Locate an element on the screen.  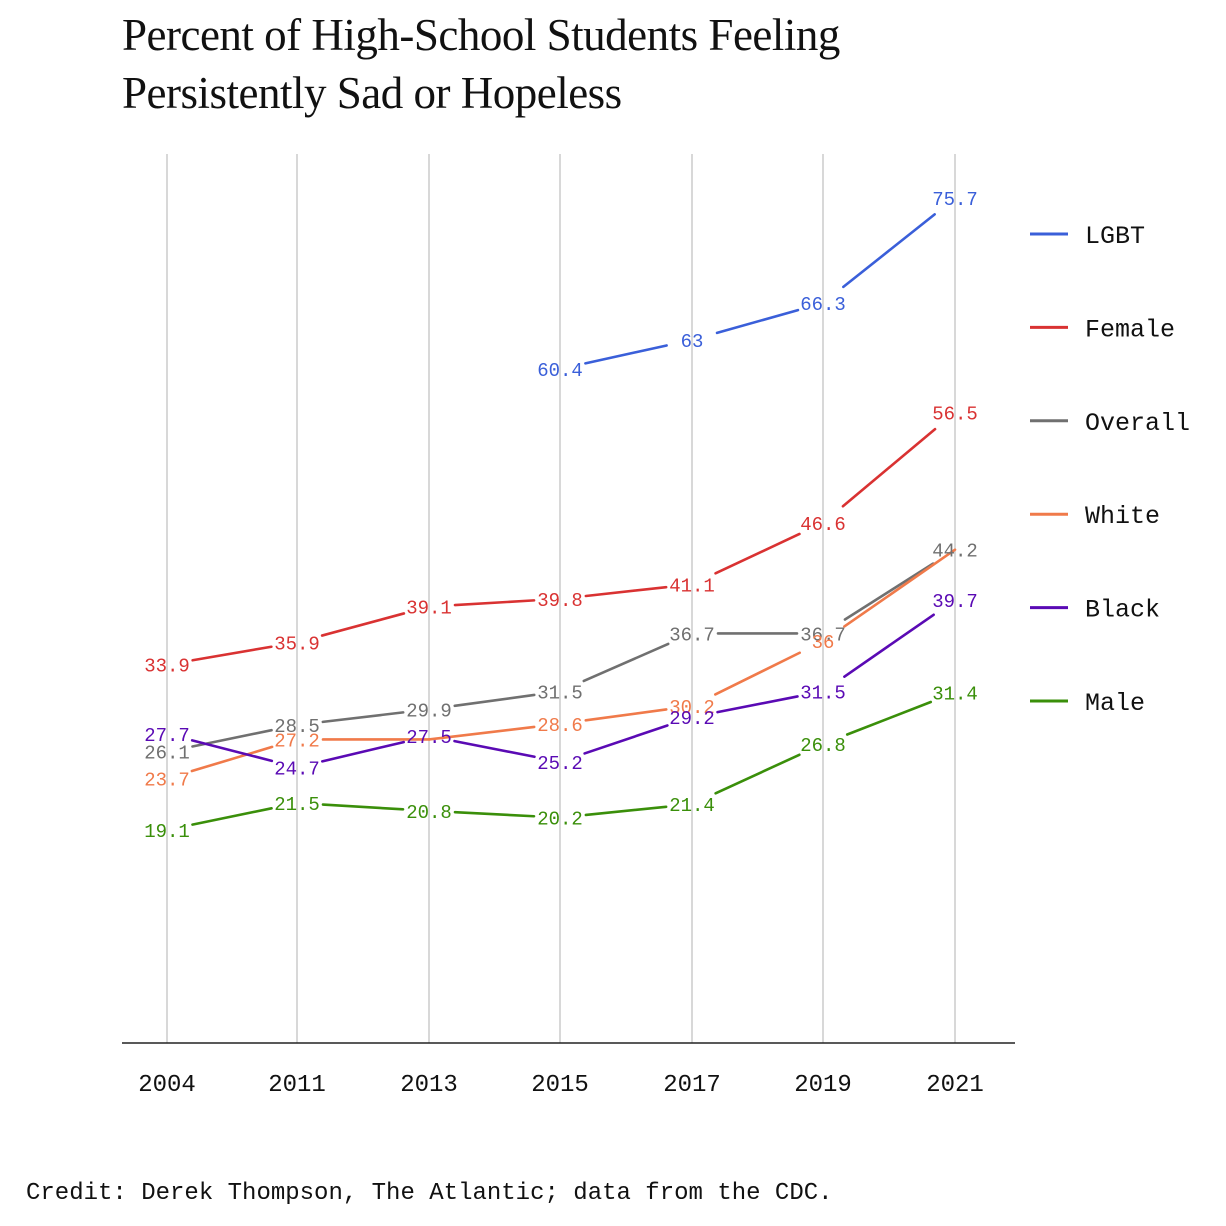
black-line-segment-2015-2017 is located at coordinates (626, 739).